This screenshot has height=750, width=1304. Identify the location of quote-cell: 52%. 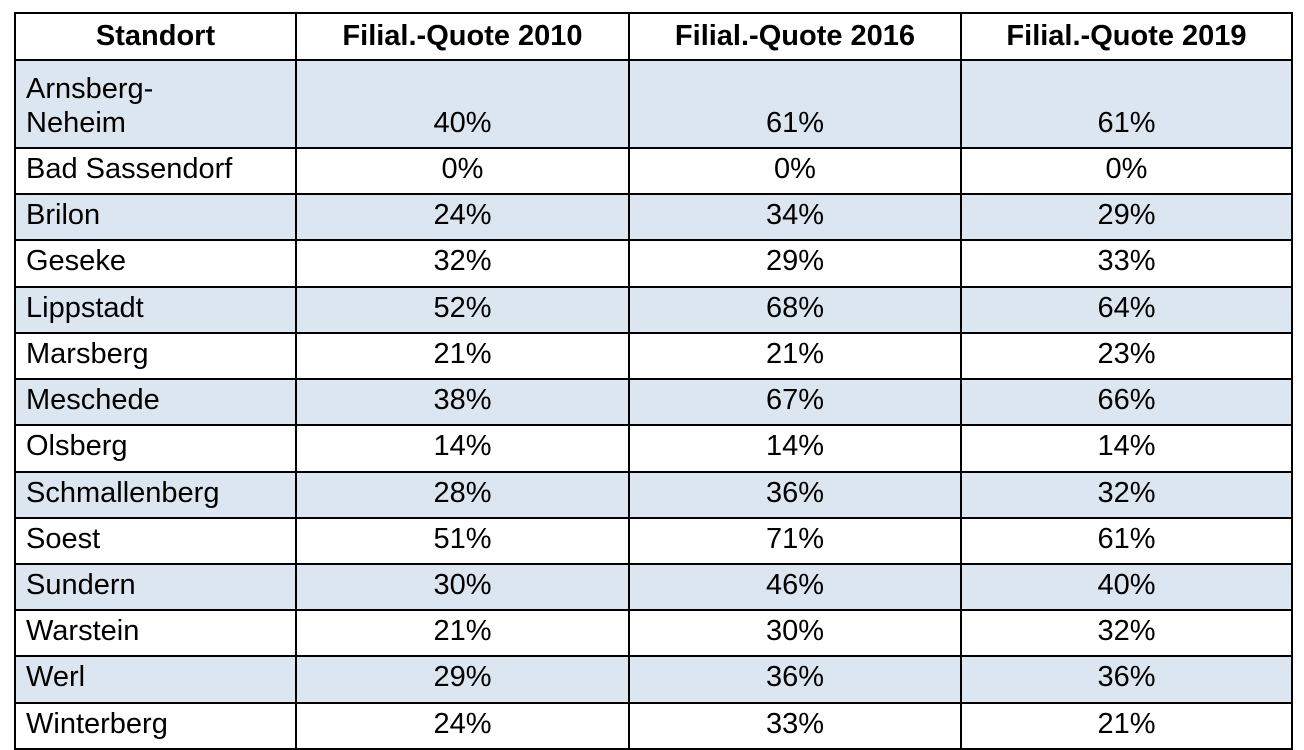
(462, 309).